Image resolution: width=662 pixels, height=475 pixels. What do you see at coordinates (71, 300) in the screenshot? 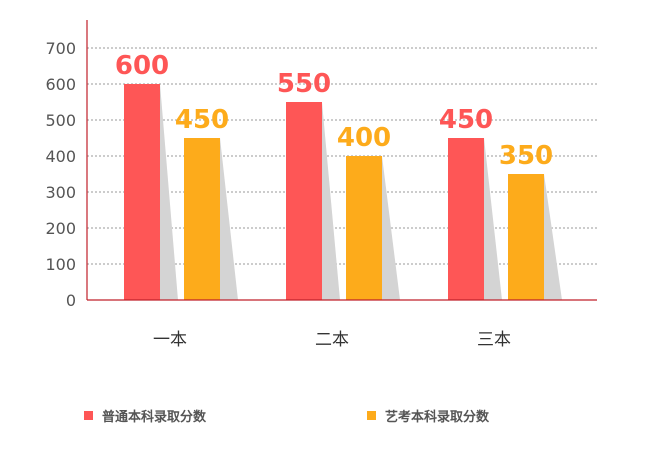
I see `y-tick-label: 0` at bounding box center [71, 300].